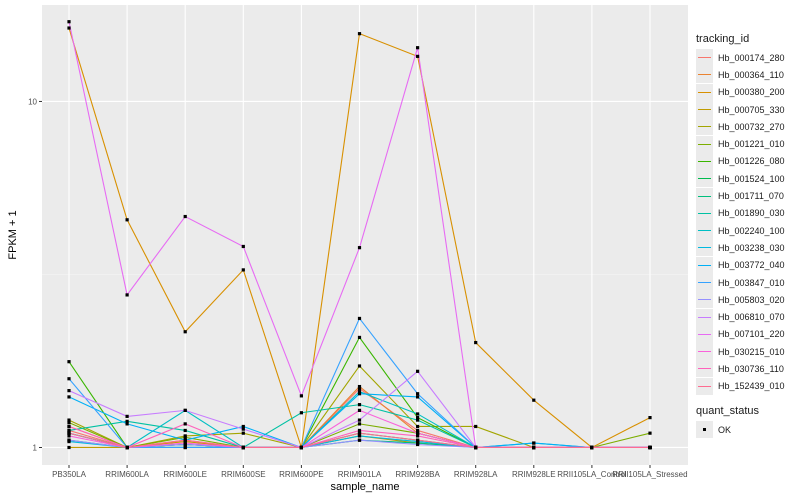 This screenshot has width=800, height=500. I want to click on x-tick-label: RRIM600PE, so click(301, 474).